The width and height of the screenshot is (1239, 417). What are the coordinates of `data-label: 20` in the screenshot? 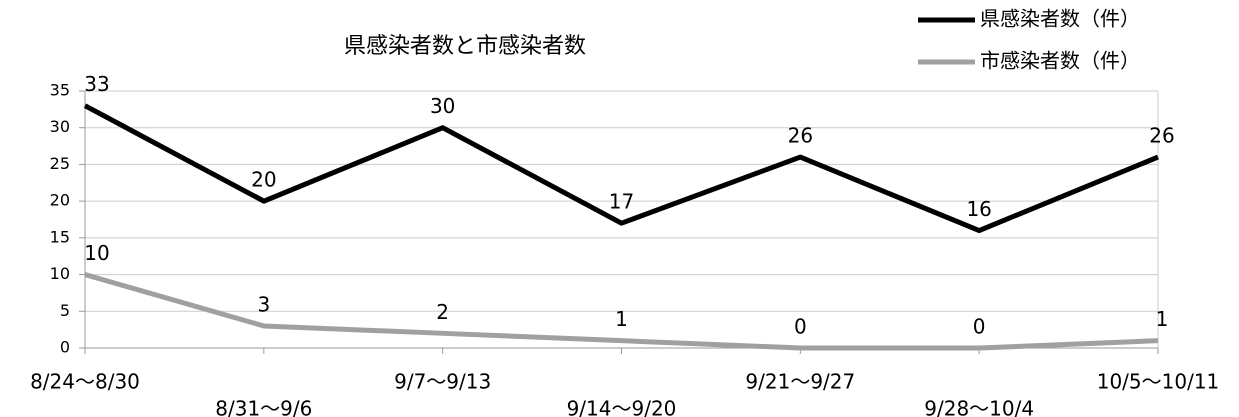 It's located at (263, 180).